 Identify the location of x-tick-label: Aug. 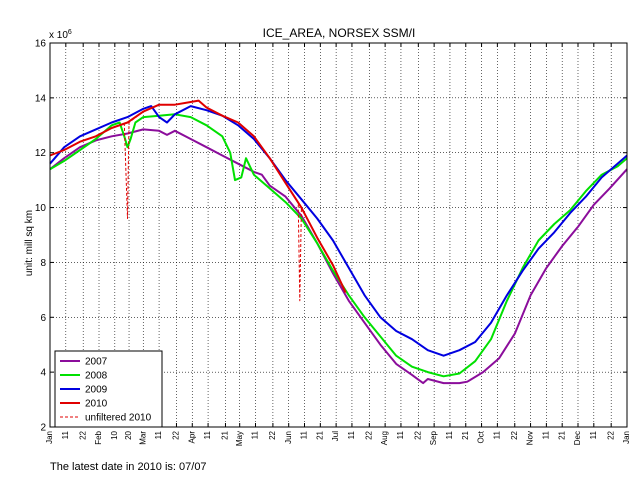
(384, 438).